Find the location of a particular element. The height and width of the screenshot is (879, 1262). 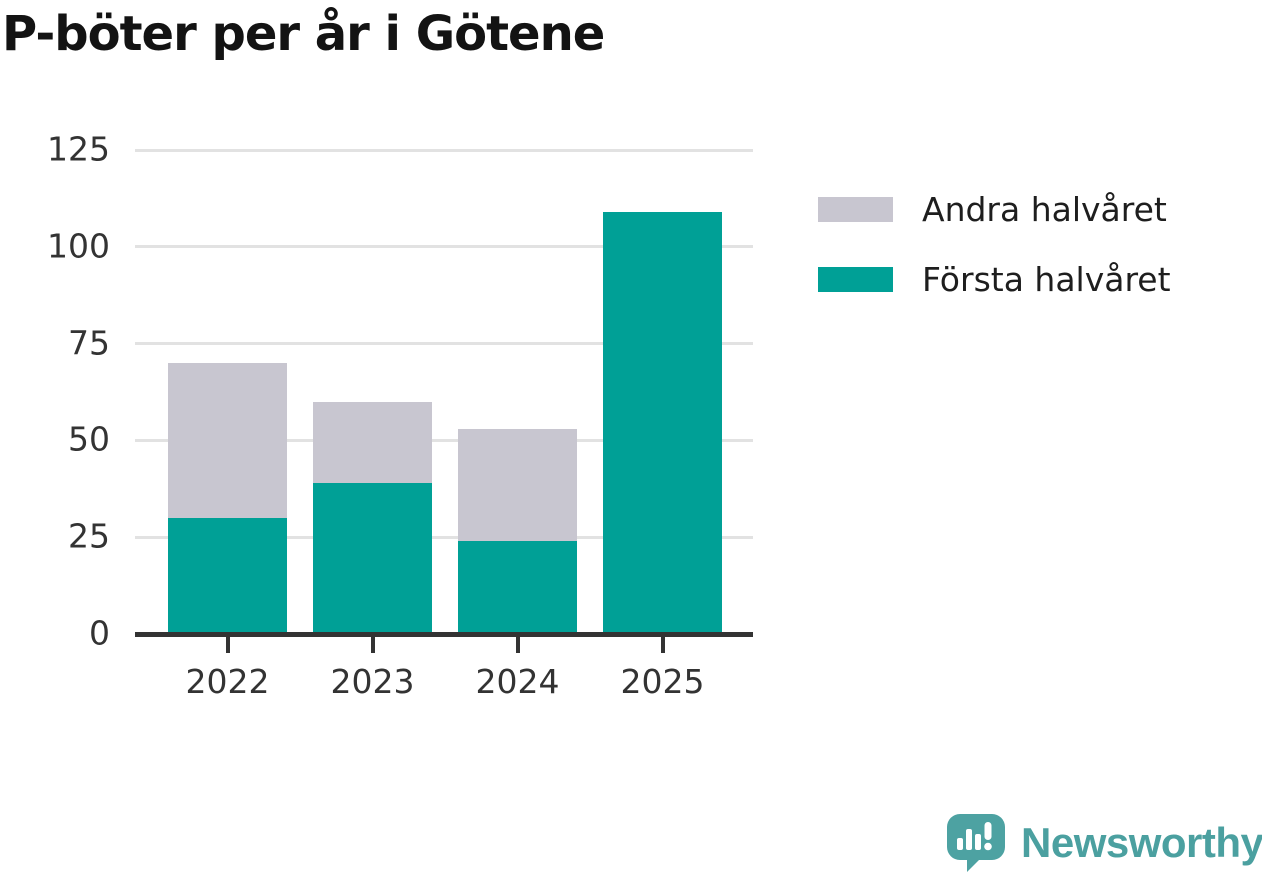

newsworthy-logo: Newsworthy is located at coordinates (1104, 842).